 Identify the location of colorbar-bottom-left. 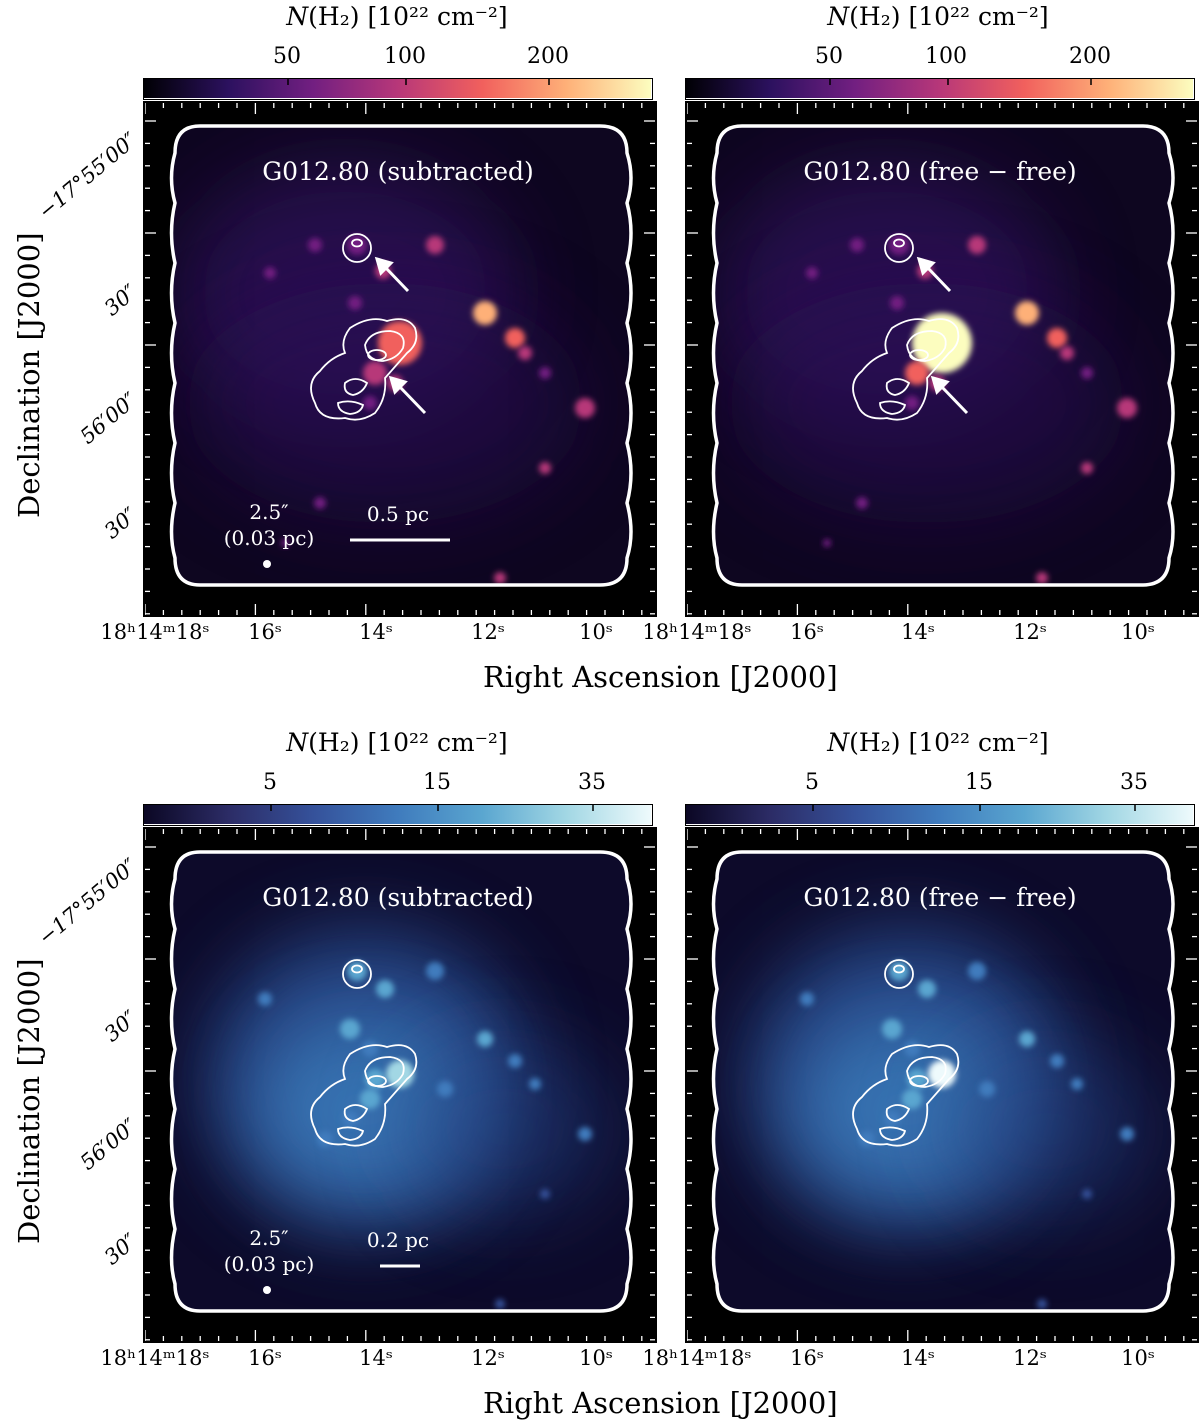
(398, 815).